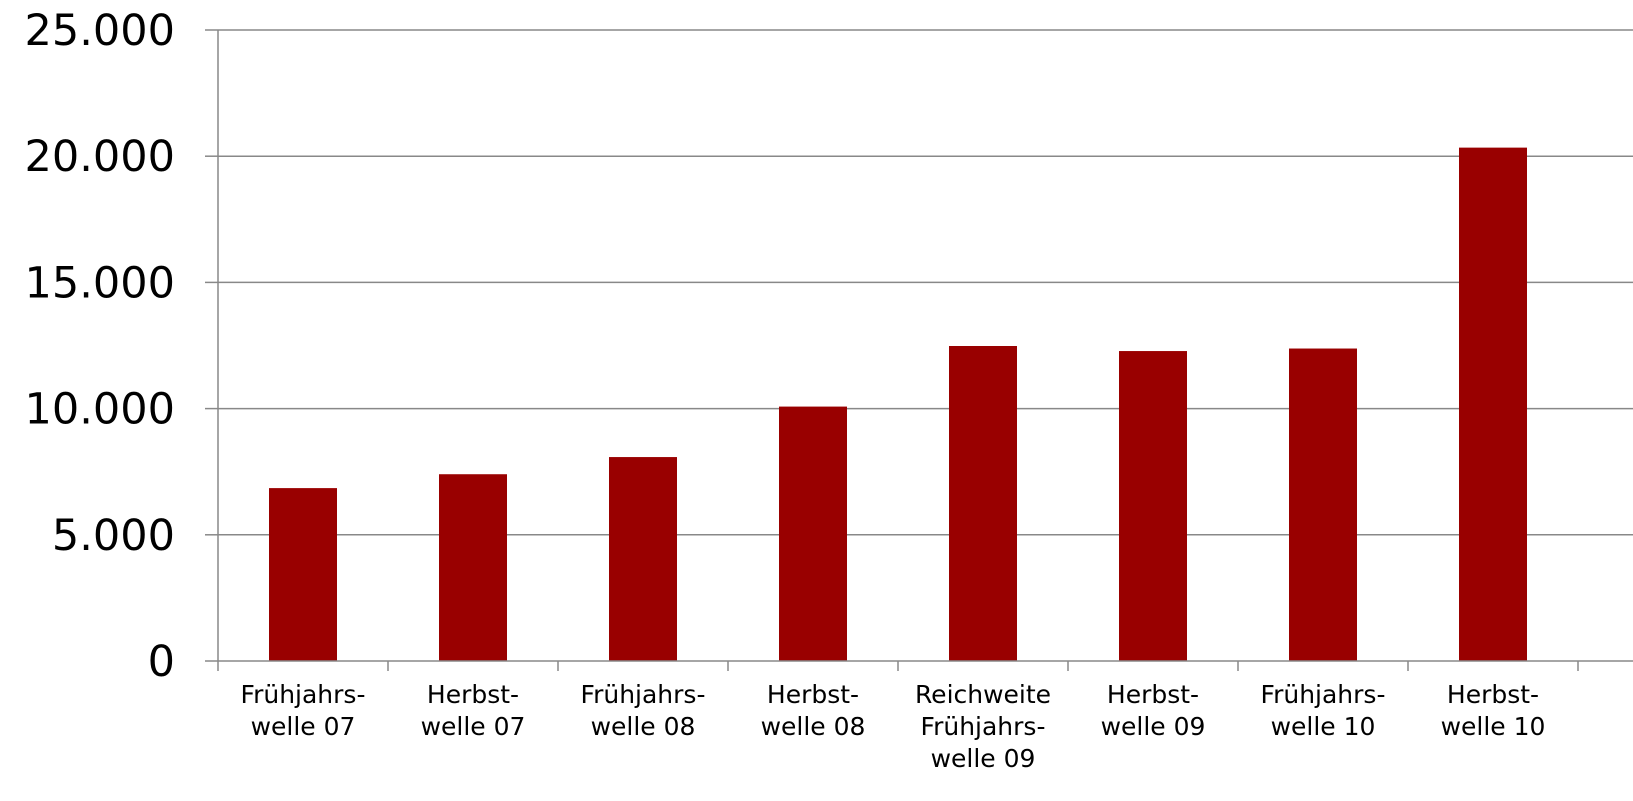 The width and height of the screenshot is (1633, 801). Describe the element at coordinates (100, 410) in the screenshot. I see `y-tick-label: 10.000` at that location.